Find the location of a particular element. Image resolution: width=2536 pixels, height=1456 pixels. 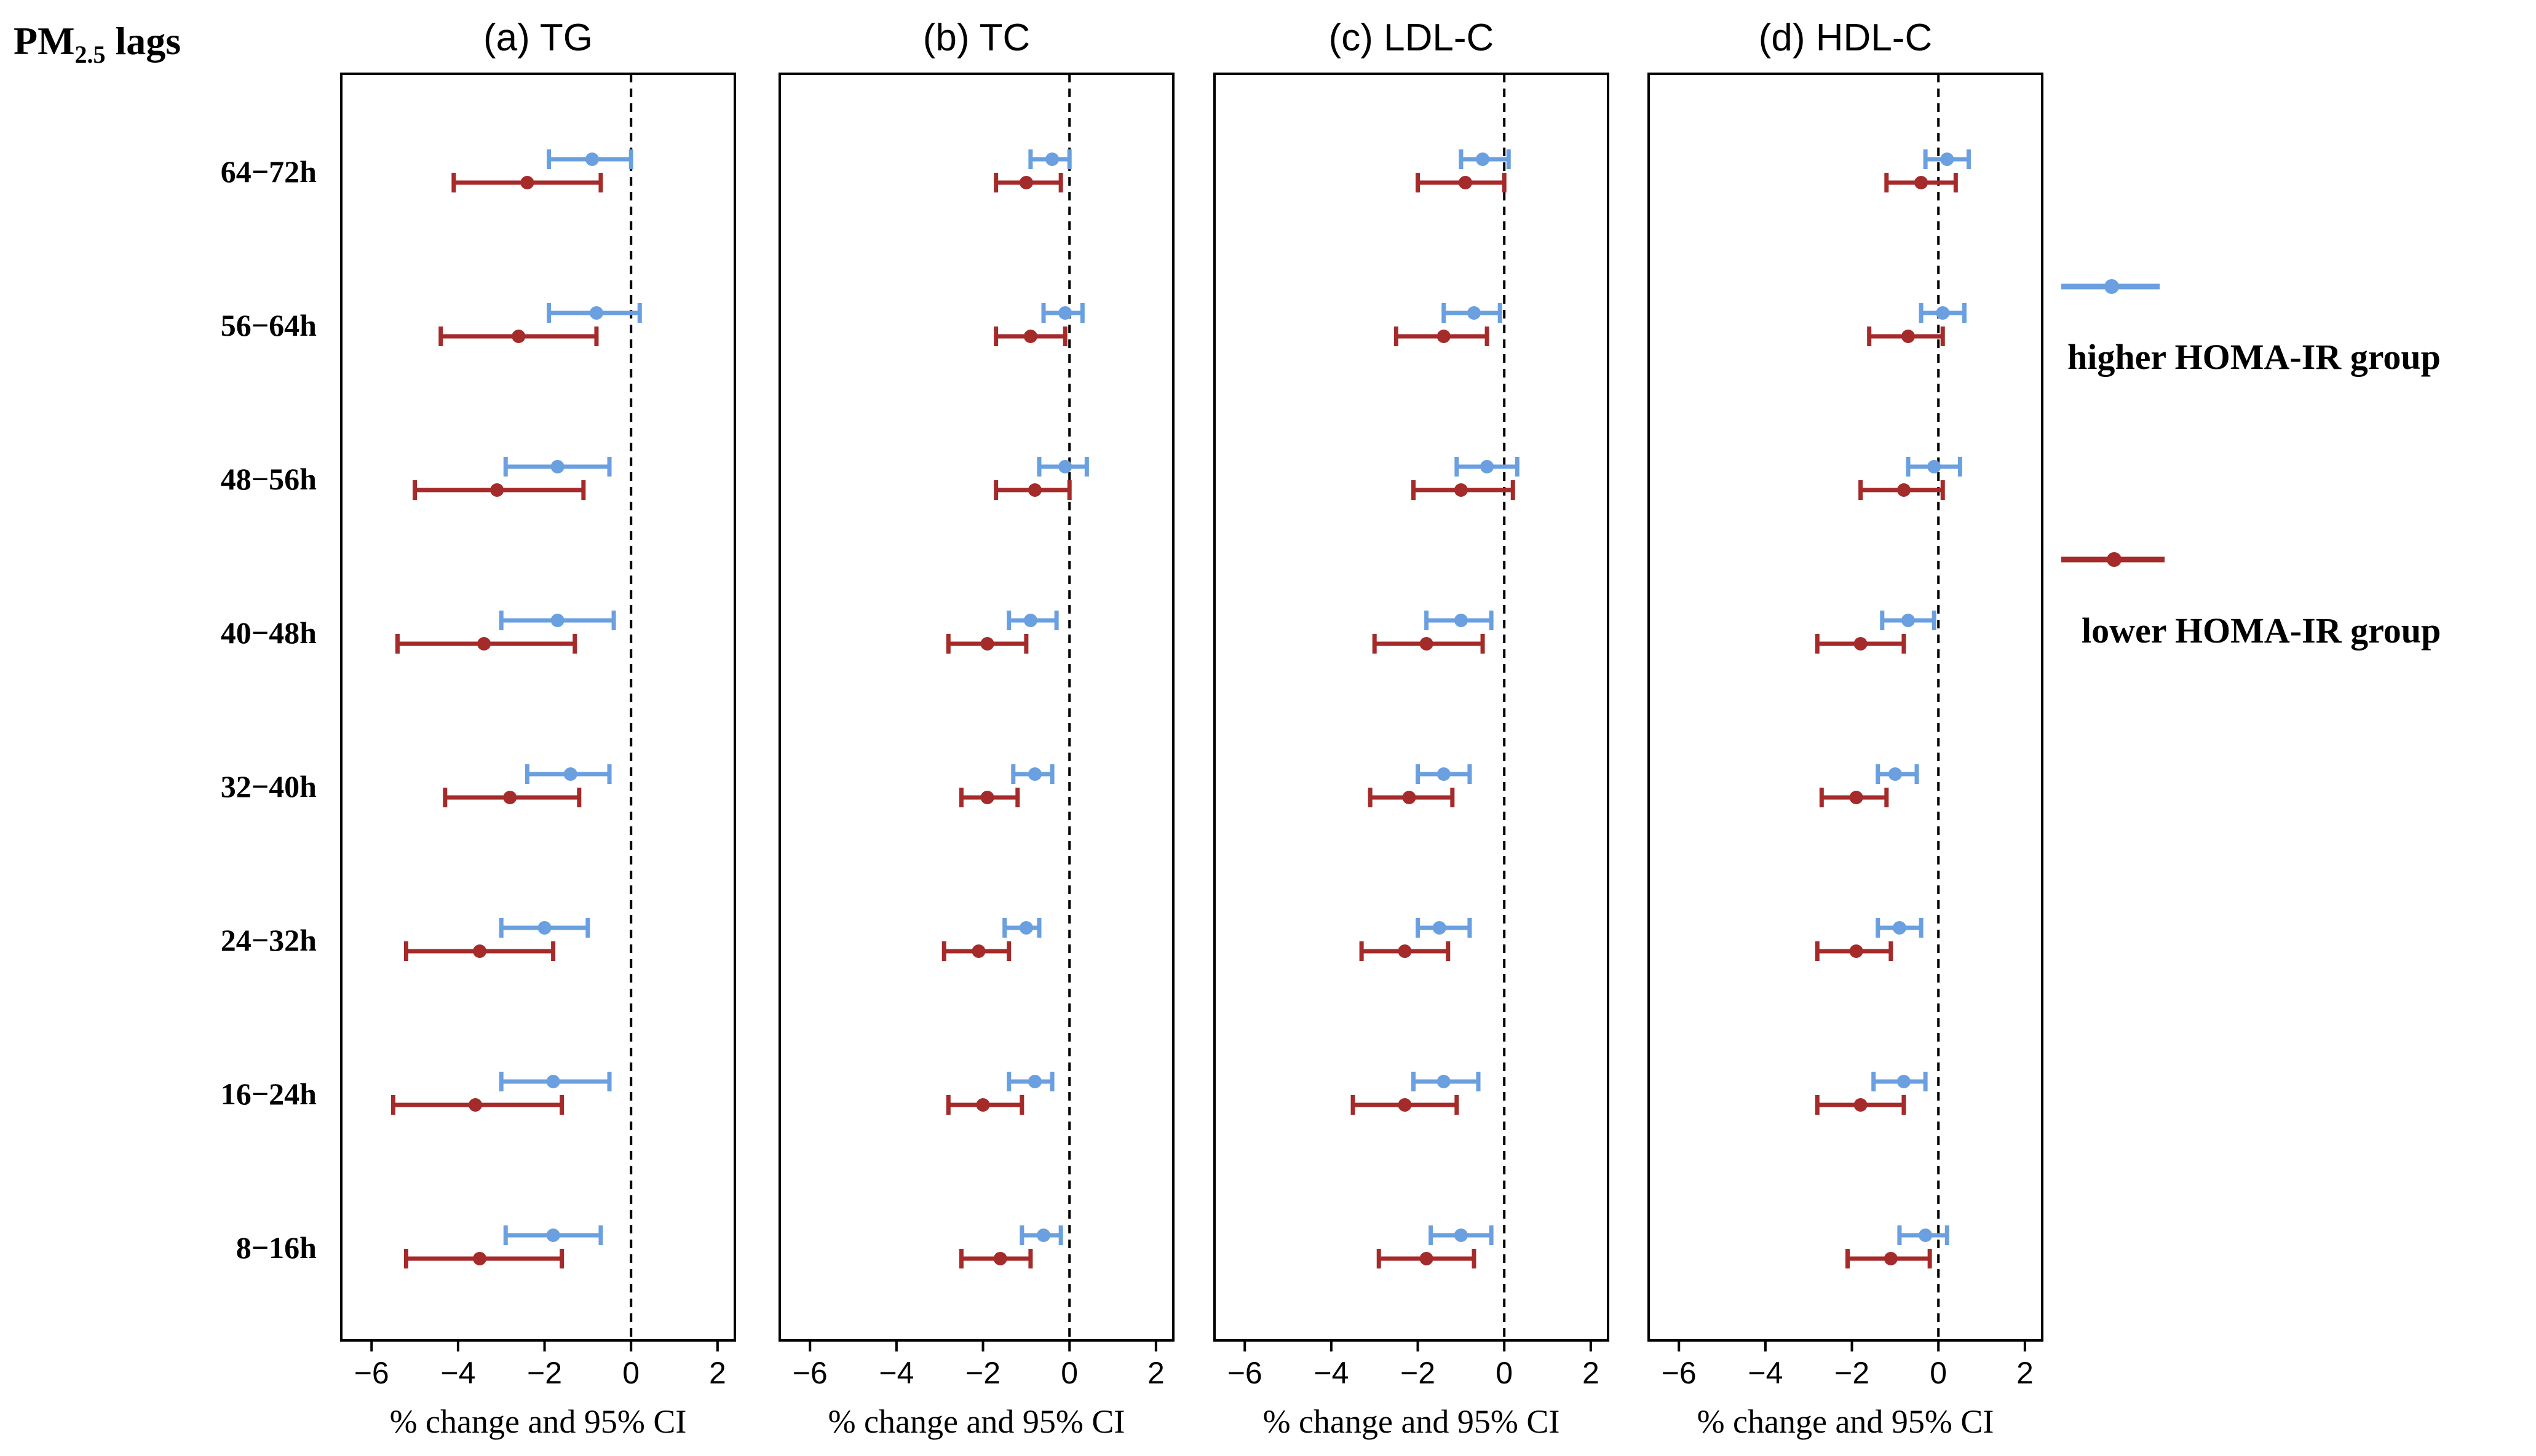

legend: higher HOMA-IR group lower HOMA-IR group is located at coordinates (2251, 465).